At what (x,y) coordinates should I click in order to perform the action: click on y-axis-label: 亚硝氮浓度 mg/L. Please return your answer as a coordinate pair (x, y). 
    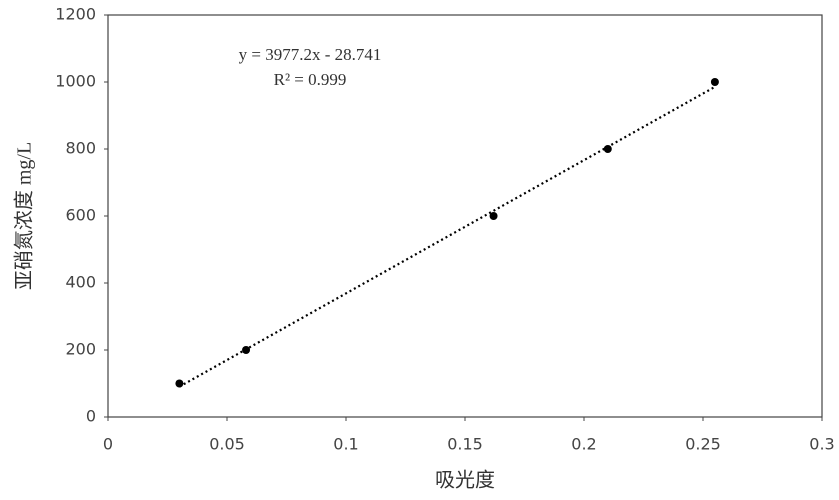
    Looking at the image, I should click on (24, 216).